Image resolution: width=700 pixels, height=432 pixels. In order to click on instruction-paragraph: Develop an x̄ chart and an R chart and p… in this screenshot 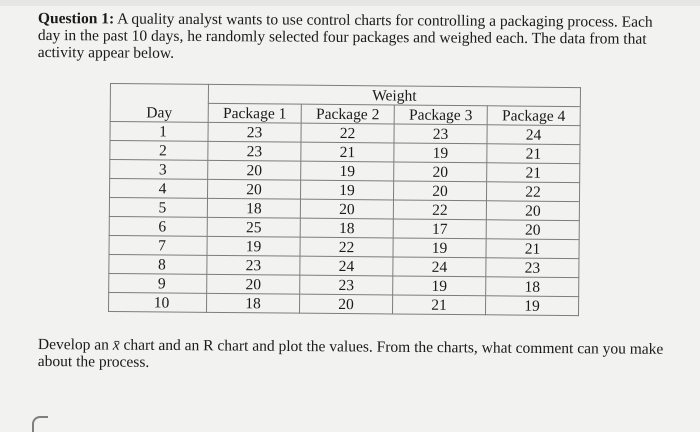, I will do `click(353, 355)`.